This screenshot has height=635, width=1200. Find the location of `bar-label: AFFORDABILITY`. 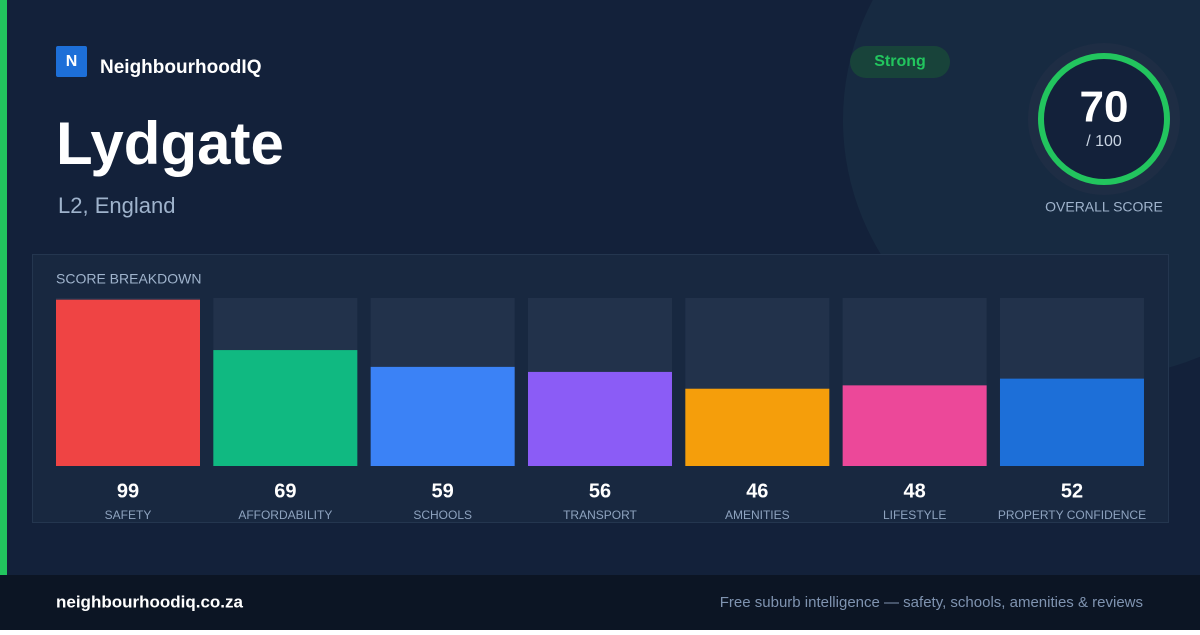

bar-label: AFFORDABILITY is located at coordinates (285, 515).